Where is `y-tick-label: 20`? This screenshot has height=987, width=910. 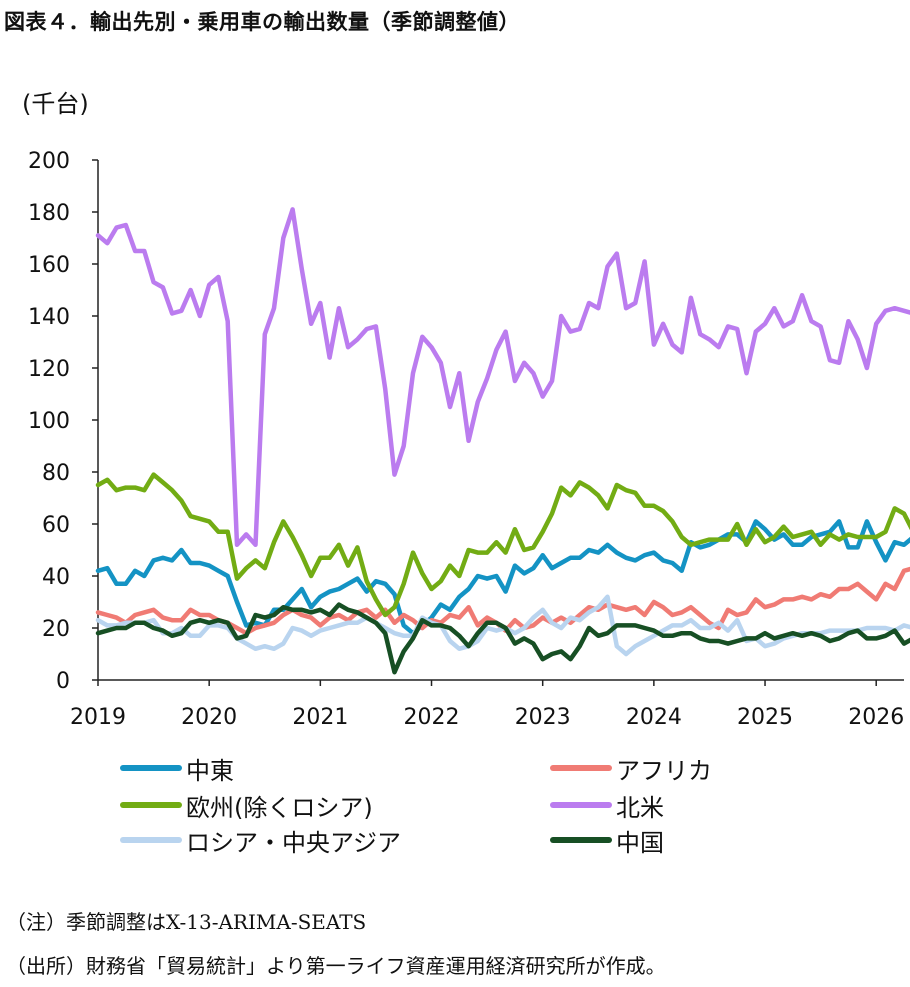 y-tick-label: 20 is located at coordinates (56, 629).